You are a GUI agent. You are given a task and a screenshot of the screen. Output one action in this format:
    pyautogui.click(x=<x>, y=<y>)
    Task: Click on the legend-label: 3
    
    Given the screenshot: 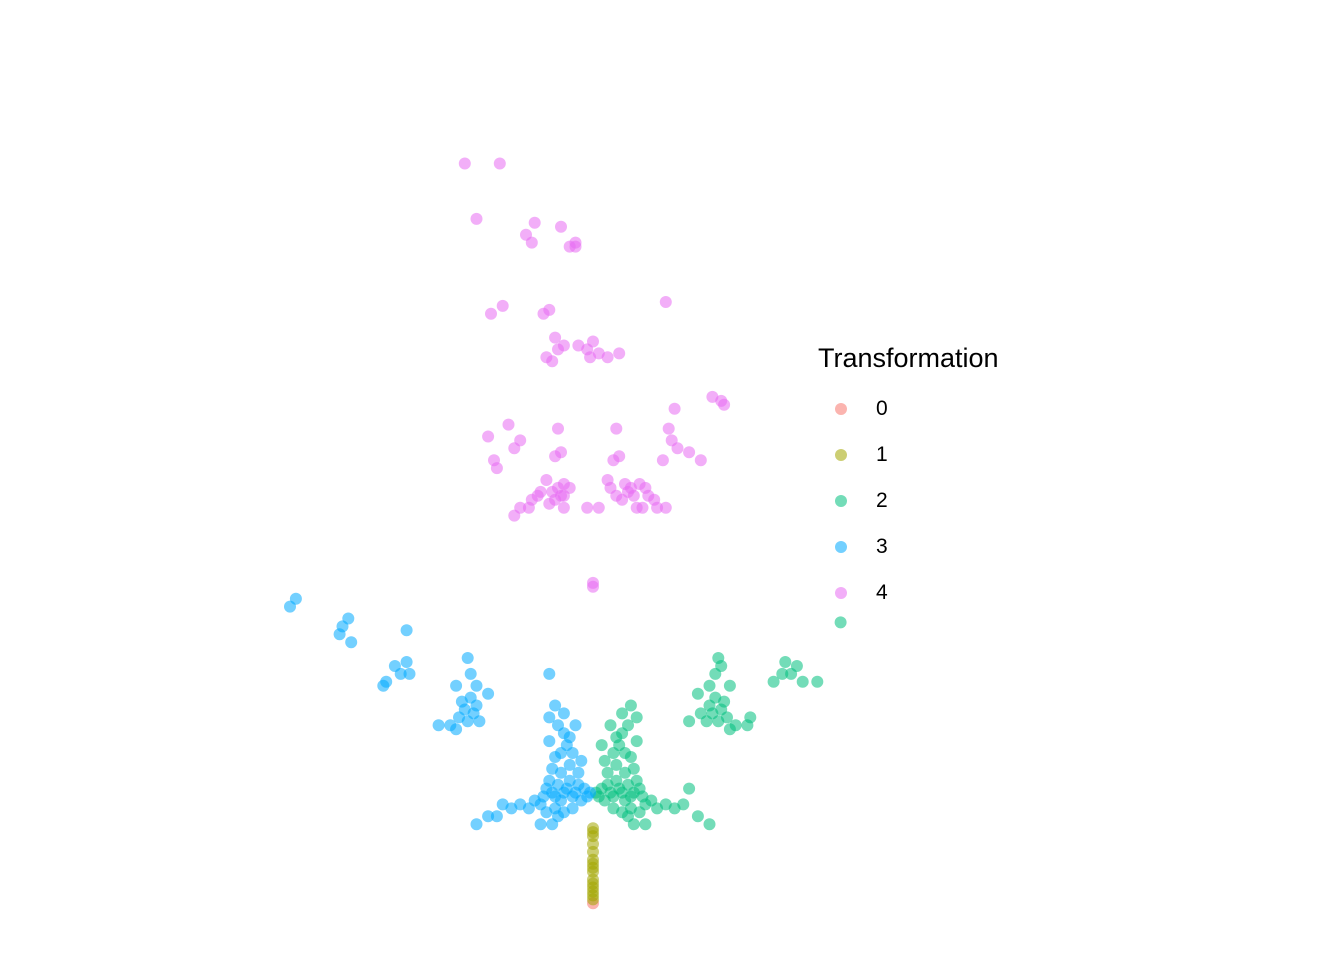 What is the action you would take?
    pyautogui.click(x=882, y=546)
    